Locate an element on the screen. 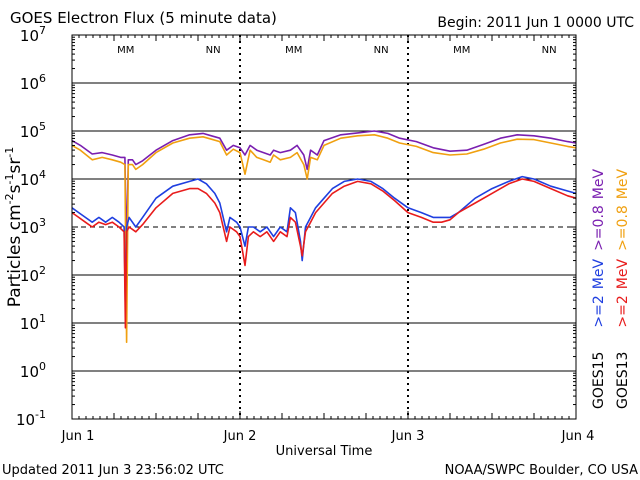  begin-label: Begin: 2011 Jun 1 0000 UTC is located at coordinates (535, 23).